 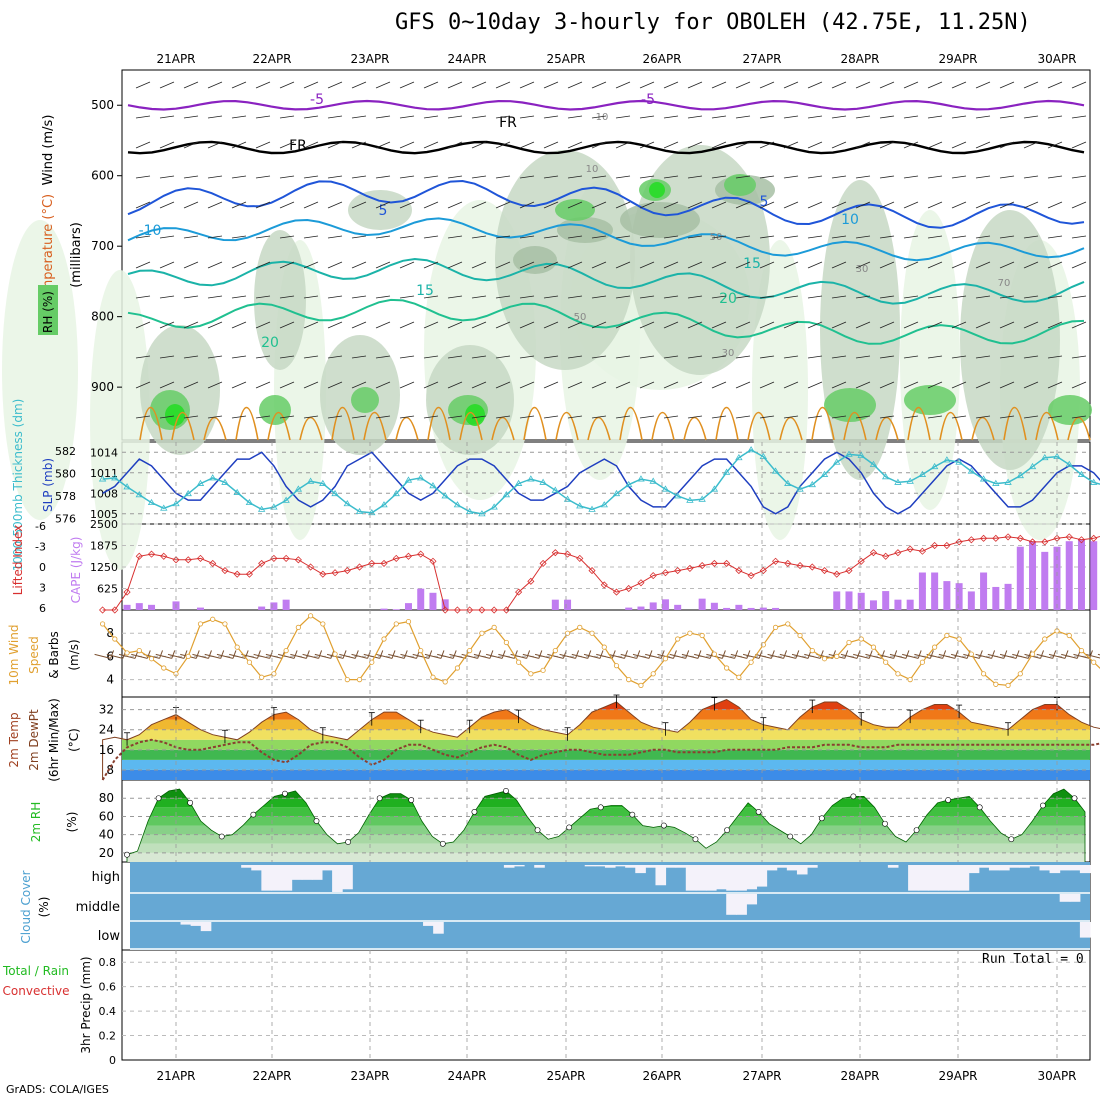 I want to click on temp-ylabel: 2m DewPt, so click(x=34, y=740).